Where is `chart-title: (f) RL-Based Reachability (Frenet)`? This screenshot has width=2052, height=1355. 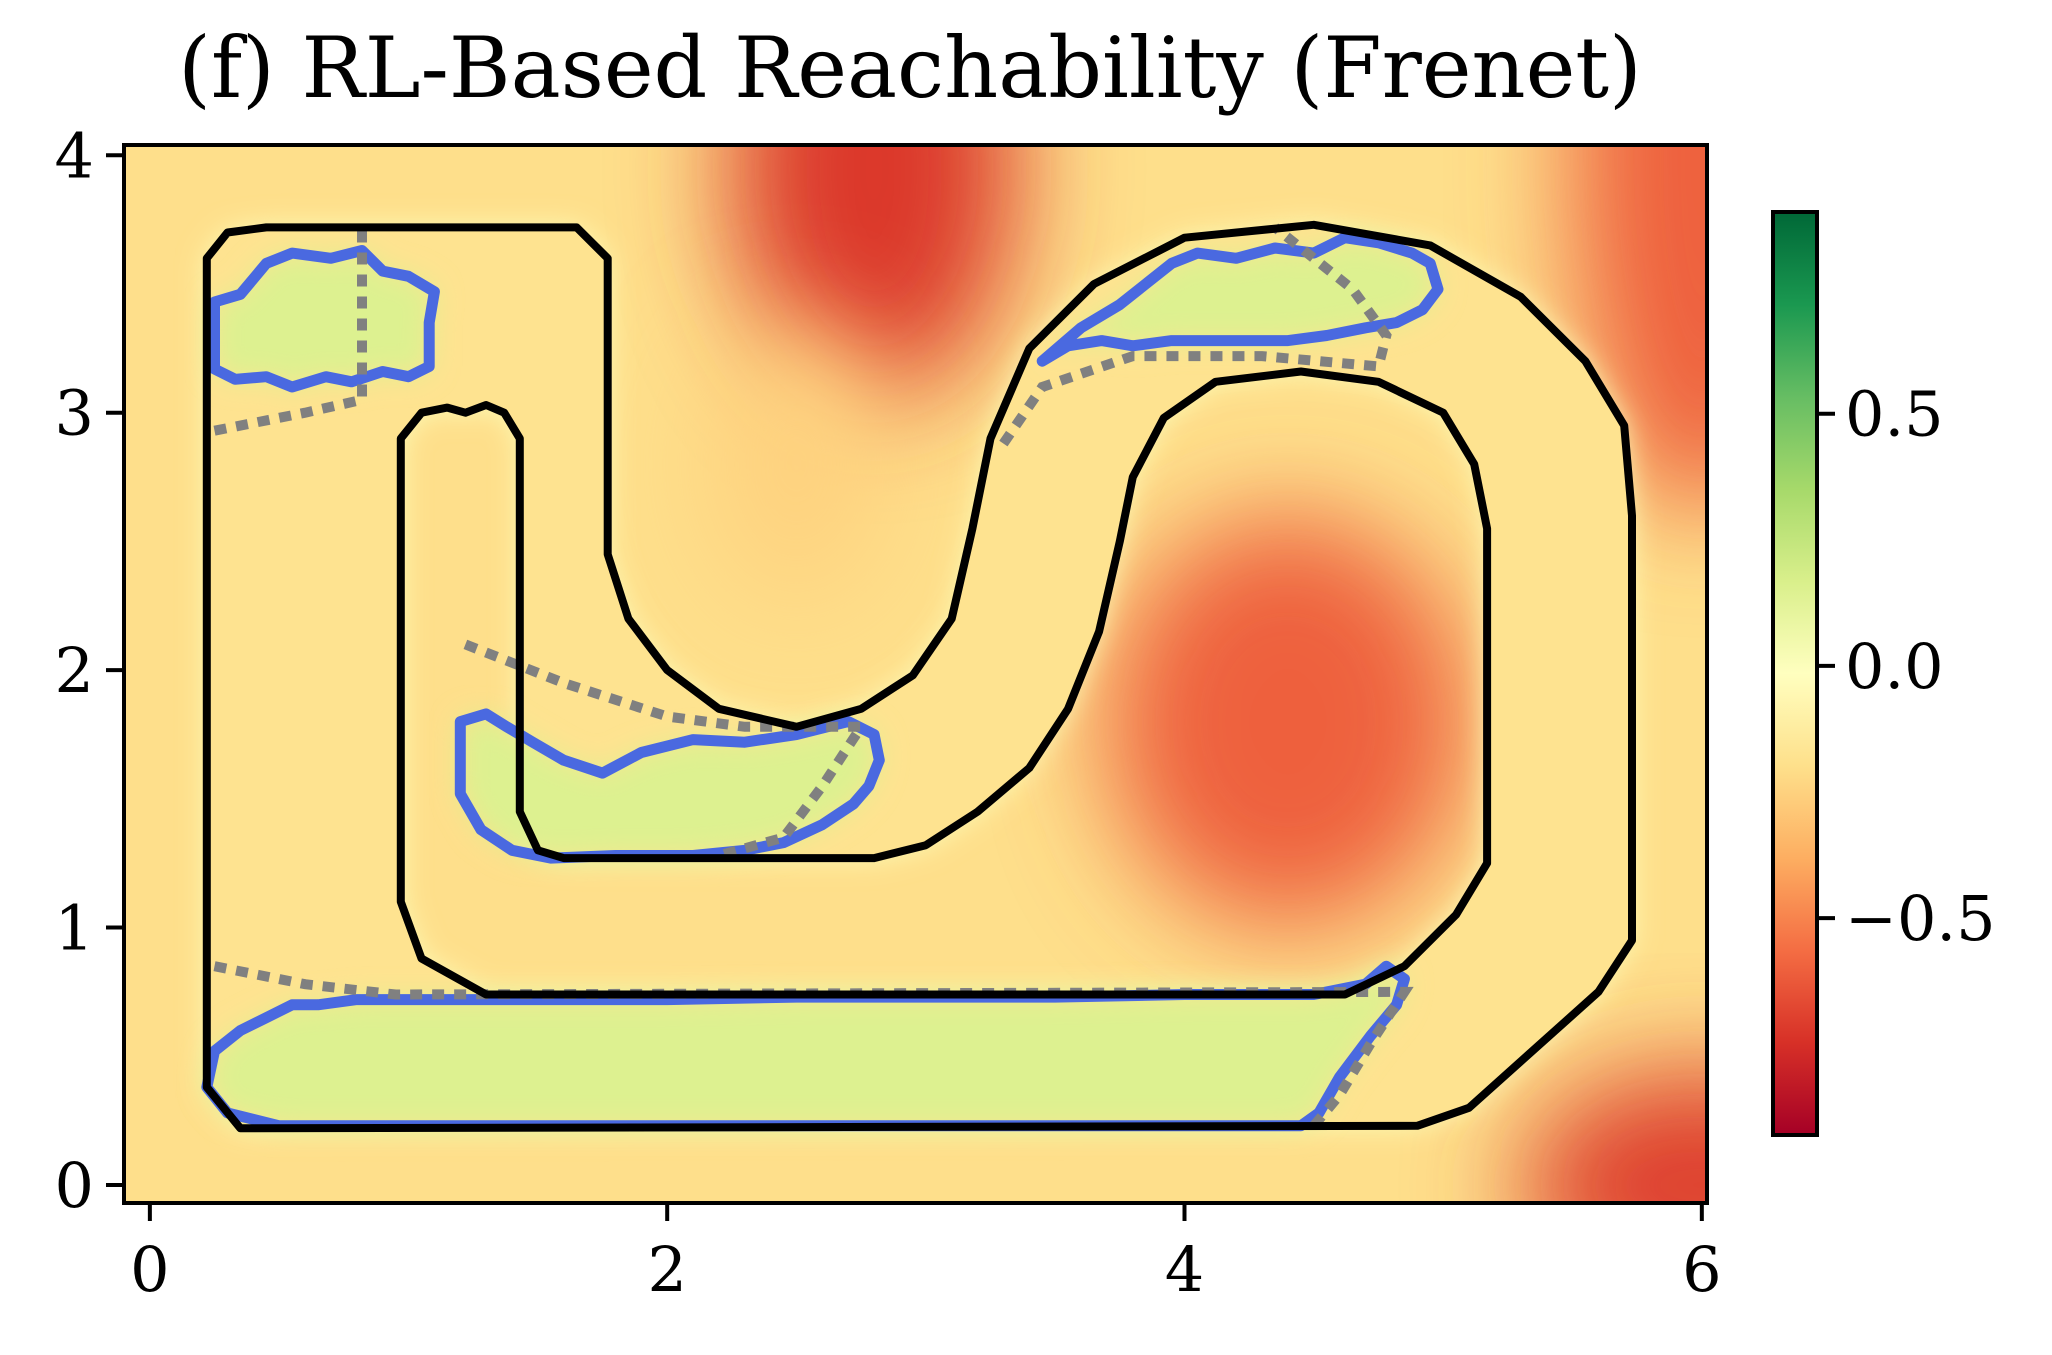 chart-title: (f) RL-Based Reachability (Frenet) is located at coordinates (910, 68).